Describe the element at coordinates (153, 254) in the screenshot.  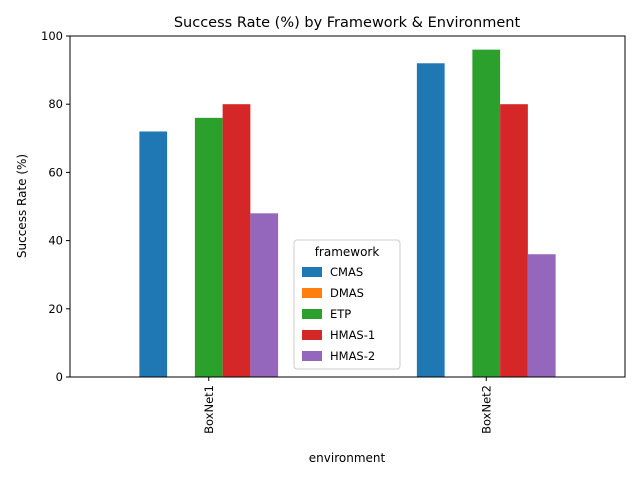
I see `bar-cmas-boxnet1` at that location.